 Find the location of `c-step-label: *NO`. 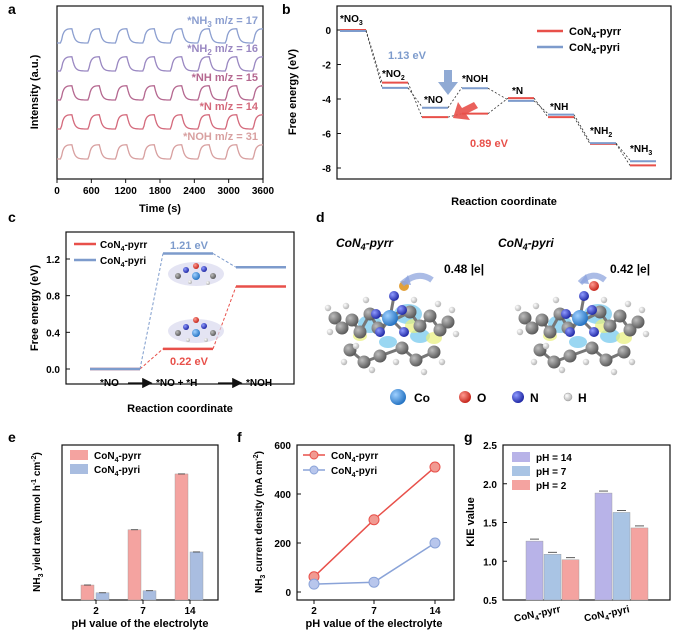

c-step-label: *NO is located at coordinates (109, 383).